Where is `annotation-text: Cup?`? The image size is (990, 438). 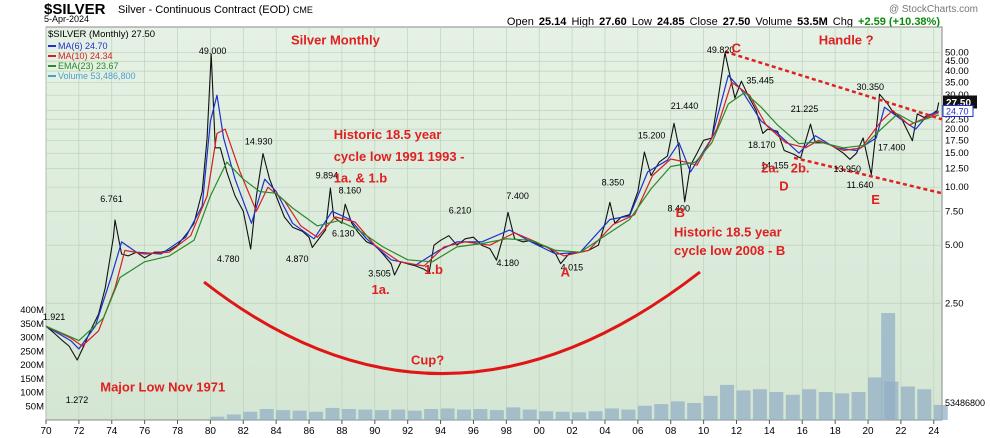
annotation-text: Cup? is located at coordinates (427, 360).